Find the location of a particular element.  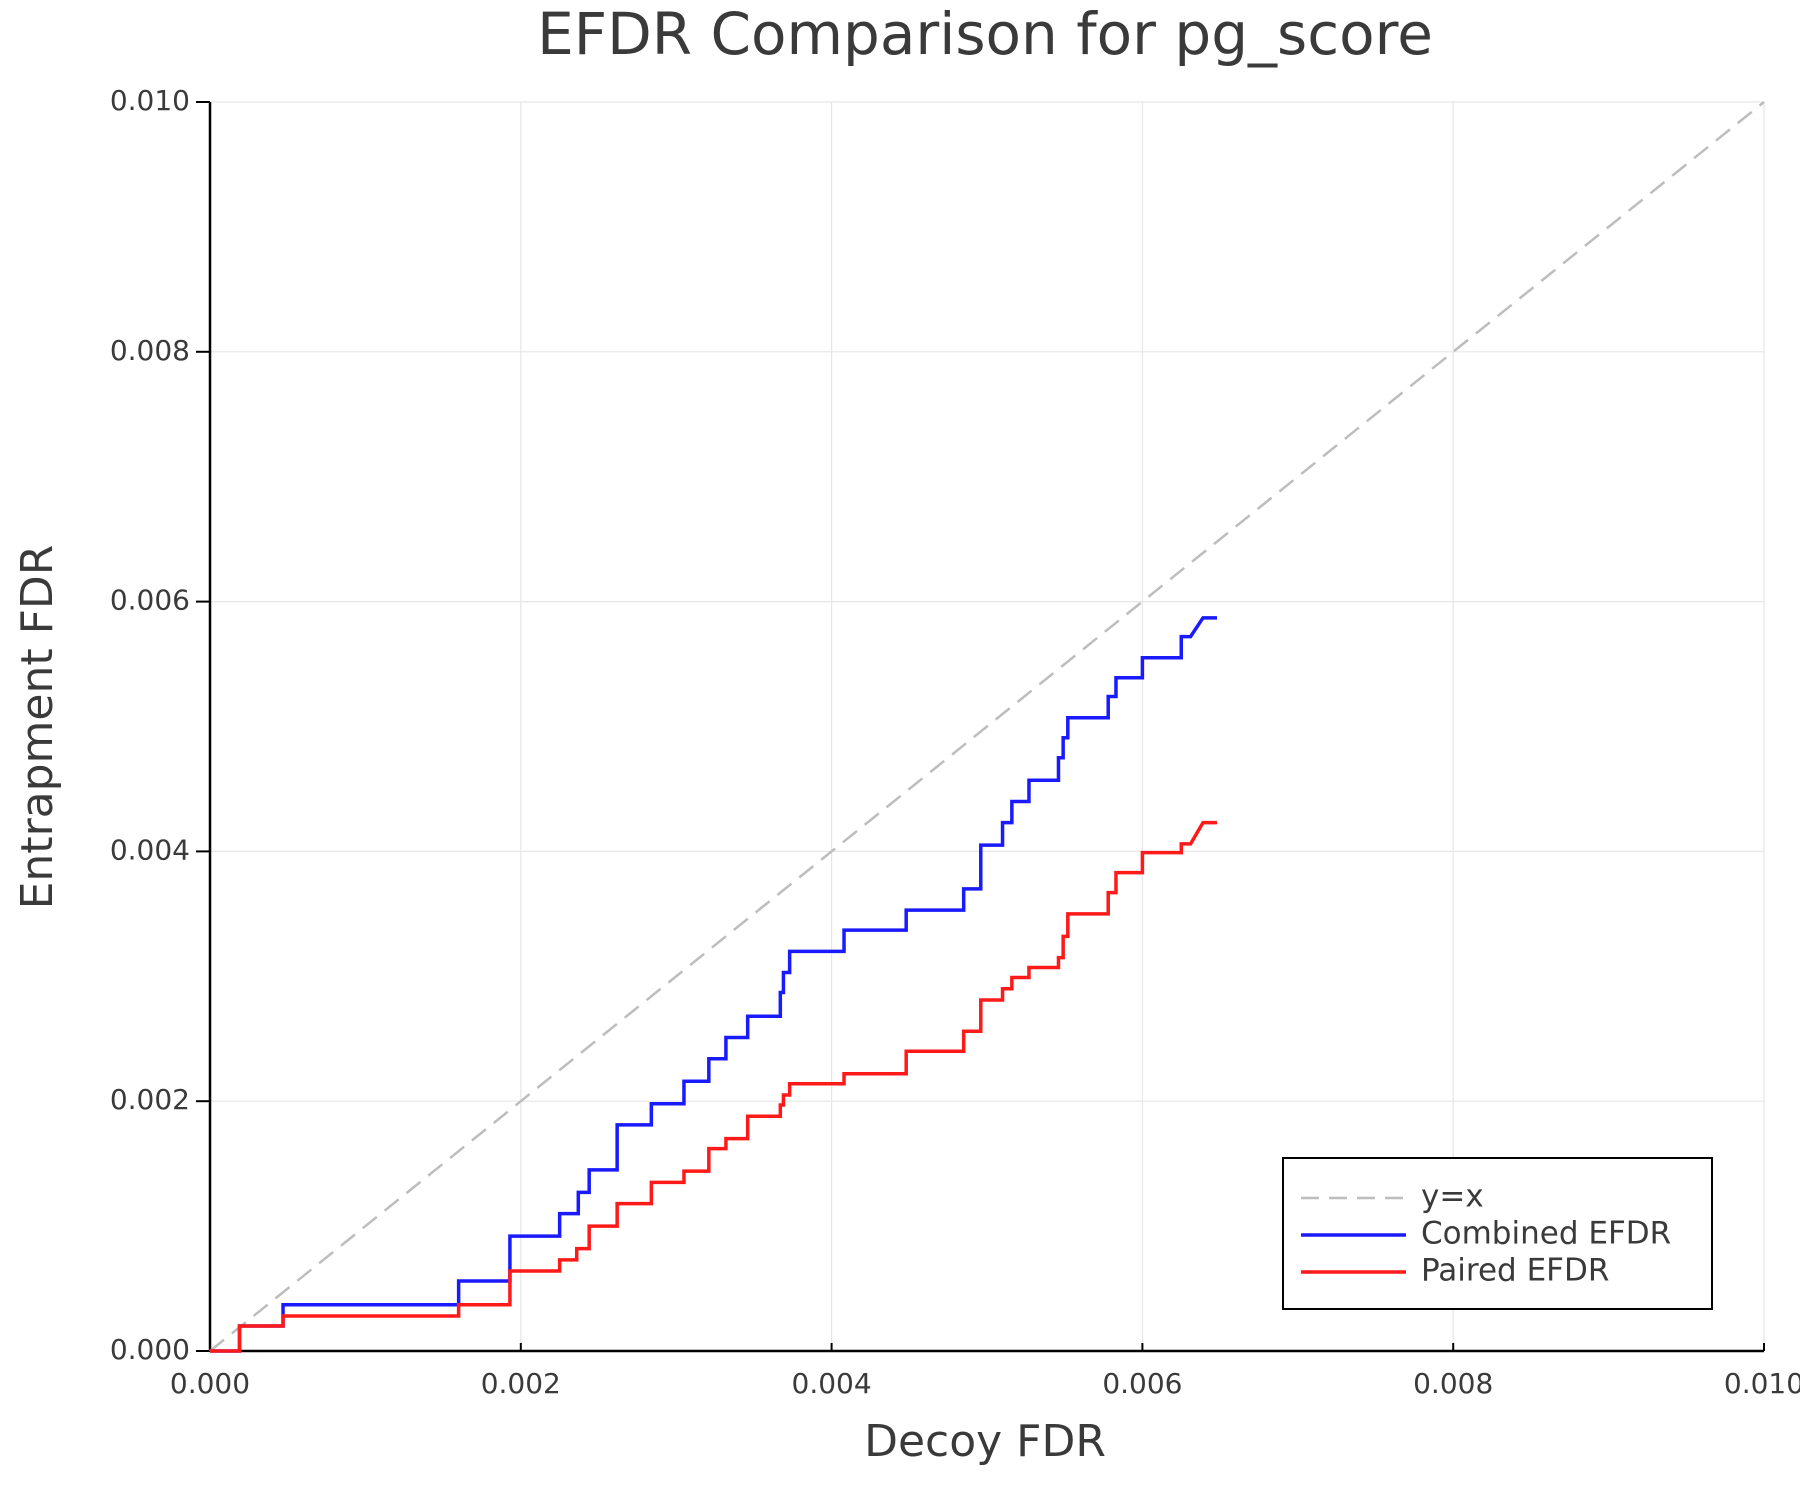

x-tick-label: 0.000 is located at coordinates (210, 1383).